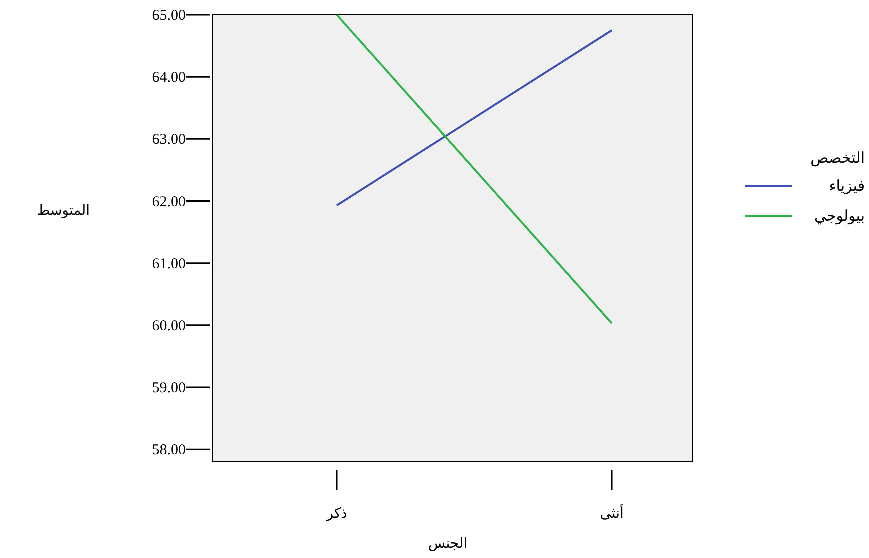 This screenshot has width=869, height=558. What do you see at coordinates (169, 202) in the screenshot?
I see `y-tick-label: 62.00` at bounding box center [169, 202].